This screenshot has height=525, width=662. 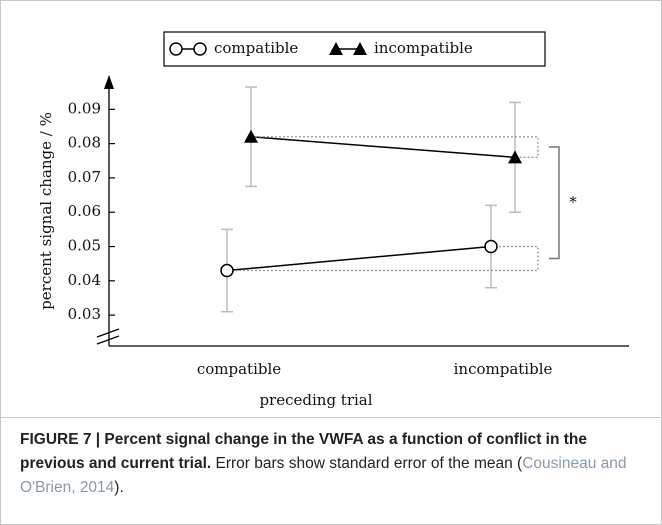 I want to click on legend-box, so click(x=354, y=49).